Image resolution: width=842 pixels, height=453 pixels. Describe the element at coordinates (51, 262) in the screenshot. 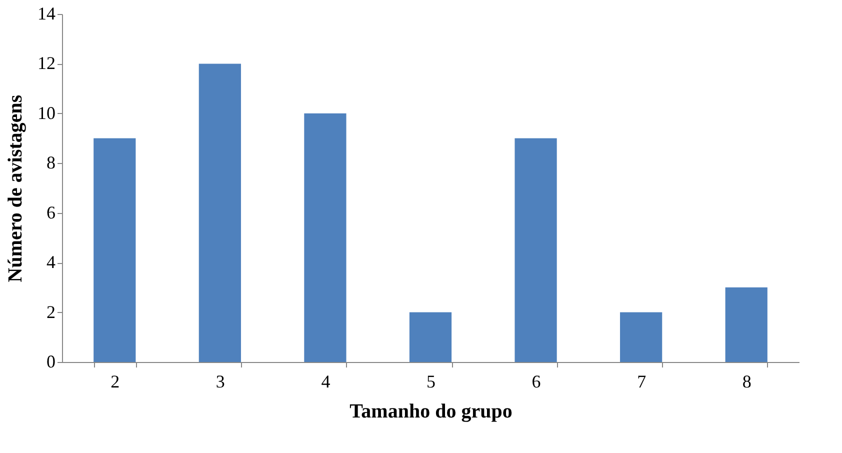

I see `y-tick-label: 4` at that location.